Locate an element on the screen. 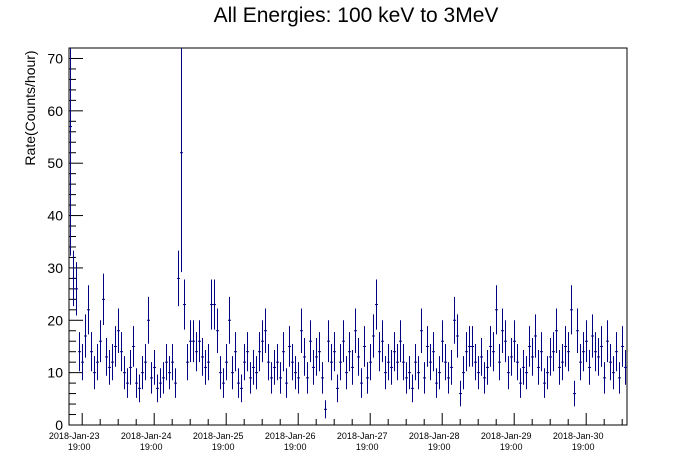  x-tick-date: 2018-Jan-24 is located at coordinates (146, 436).